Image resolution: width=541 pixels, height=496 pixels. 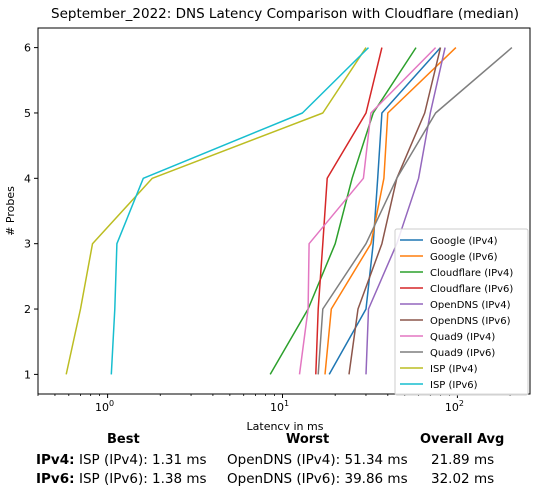 What do you see at coordinates (279, 406) in the screenshot?
I see `x-tick-label: 10¹` at bounding box center [279, 406].